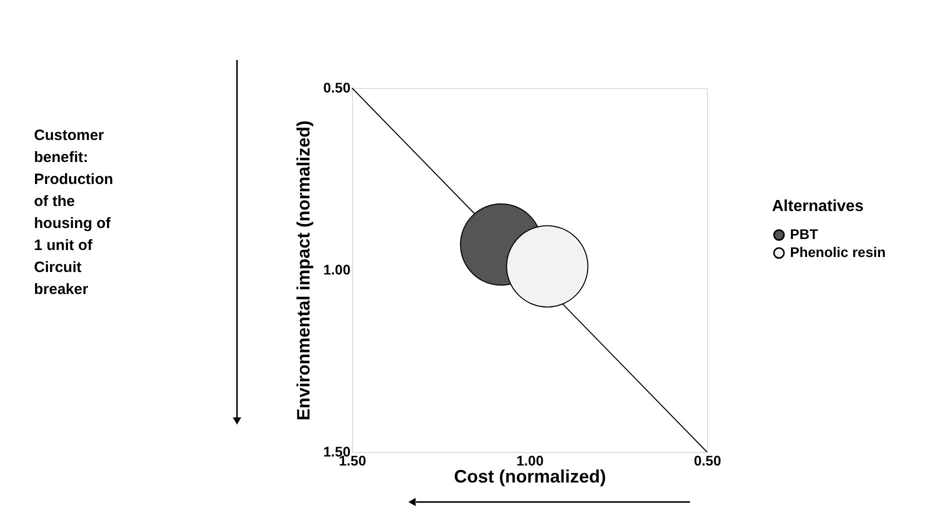 The image size is (934, 516). I want to click on legend-label: Phenolic resin, so click(838, 252).